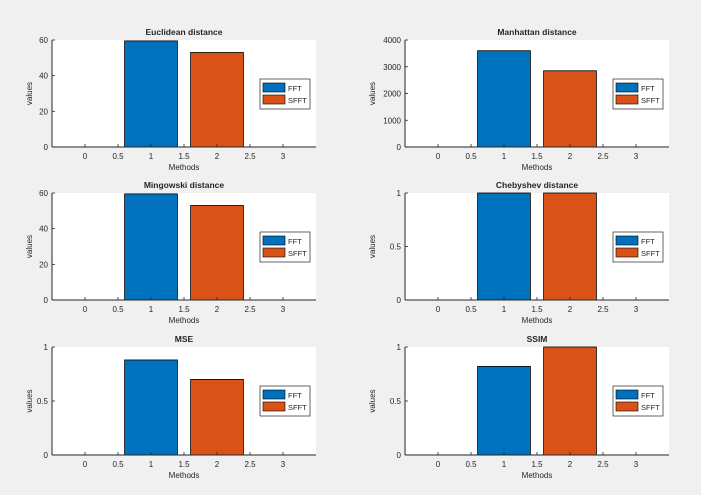 The image size is (701, 495). What do you see at coordinates (392, 40) in the screenshot?
I see `y-tick-label: 4000` at bounding box center [392, 40].